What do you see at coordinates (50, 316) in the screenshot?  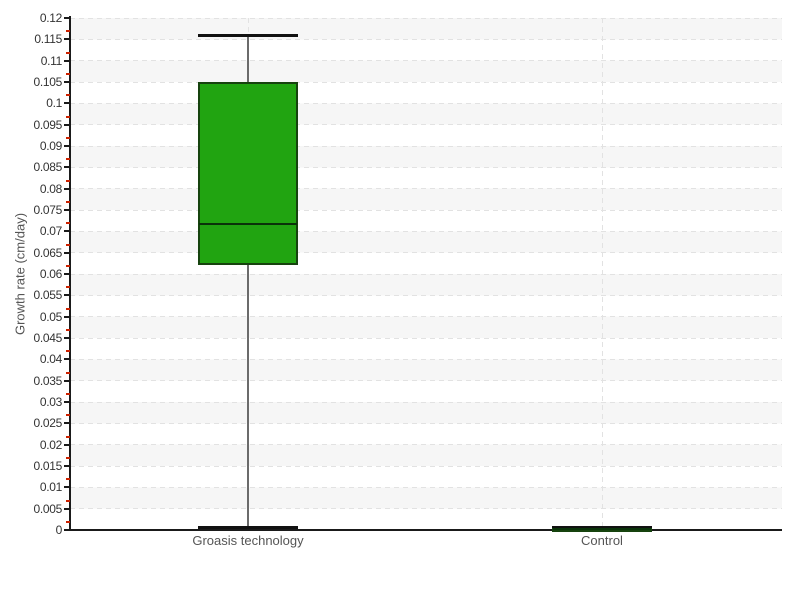 I see `y-tick-label: 0.05` at bounding box center [50, 316].